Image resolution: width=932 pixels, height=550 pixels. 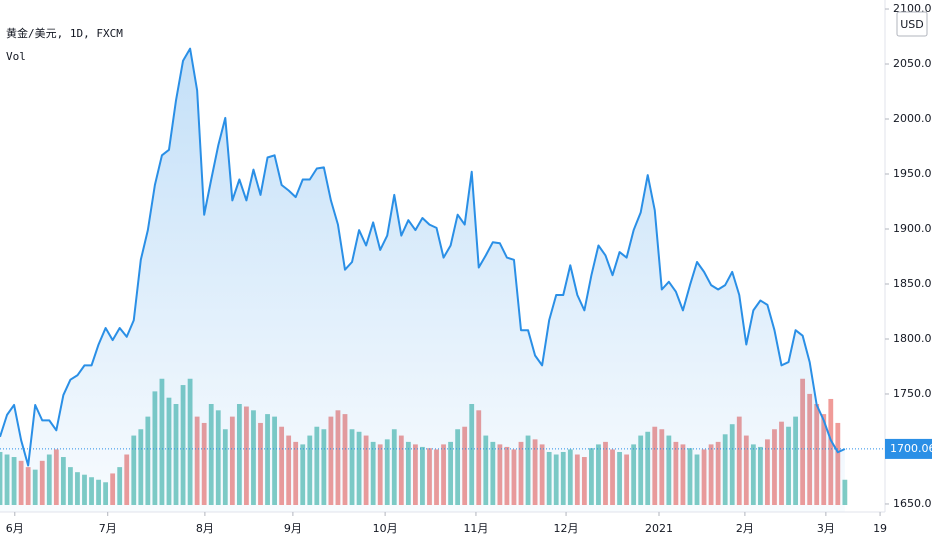 I want to click on x-tick-label: 2021, so click(x=659, y=528).